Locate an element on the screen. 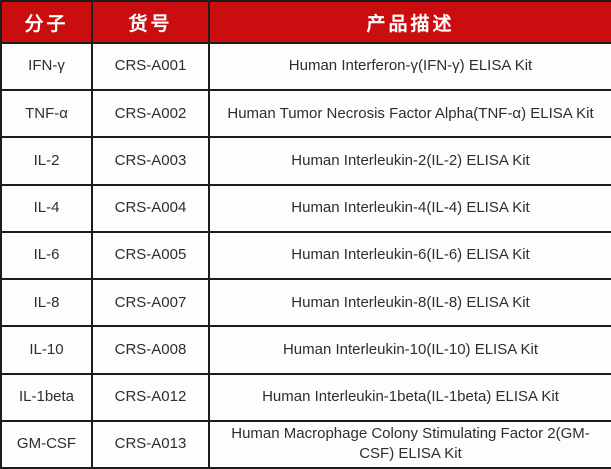  cell-product-description: Human Interleukin-8(IL-8) ELISA Kit is located at coordinates (409, 303).